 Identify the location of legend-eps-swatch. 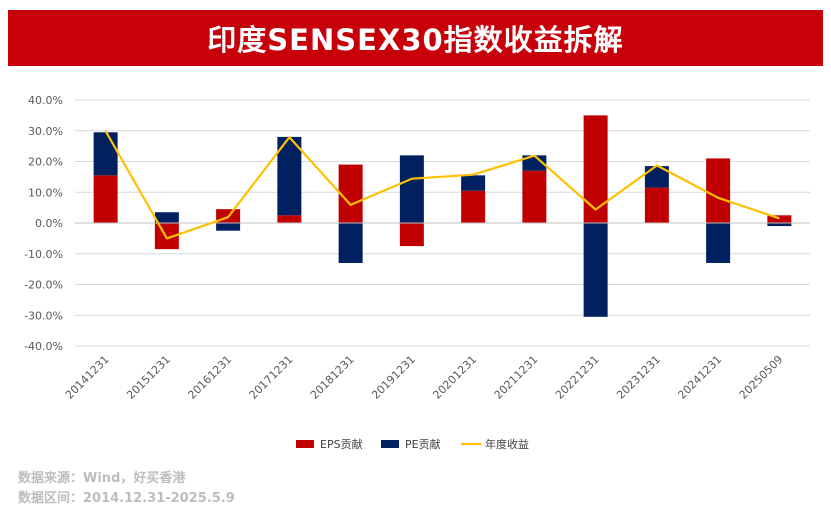
(305, 444).